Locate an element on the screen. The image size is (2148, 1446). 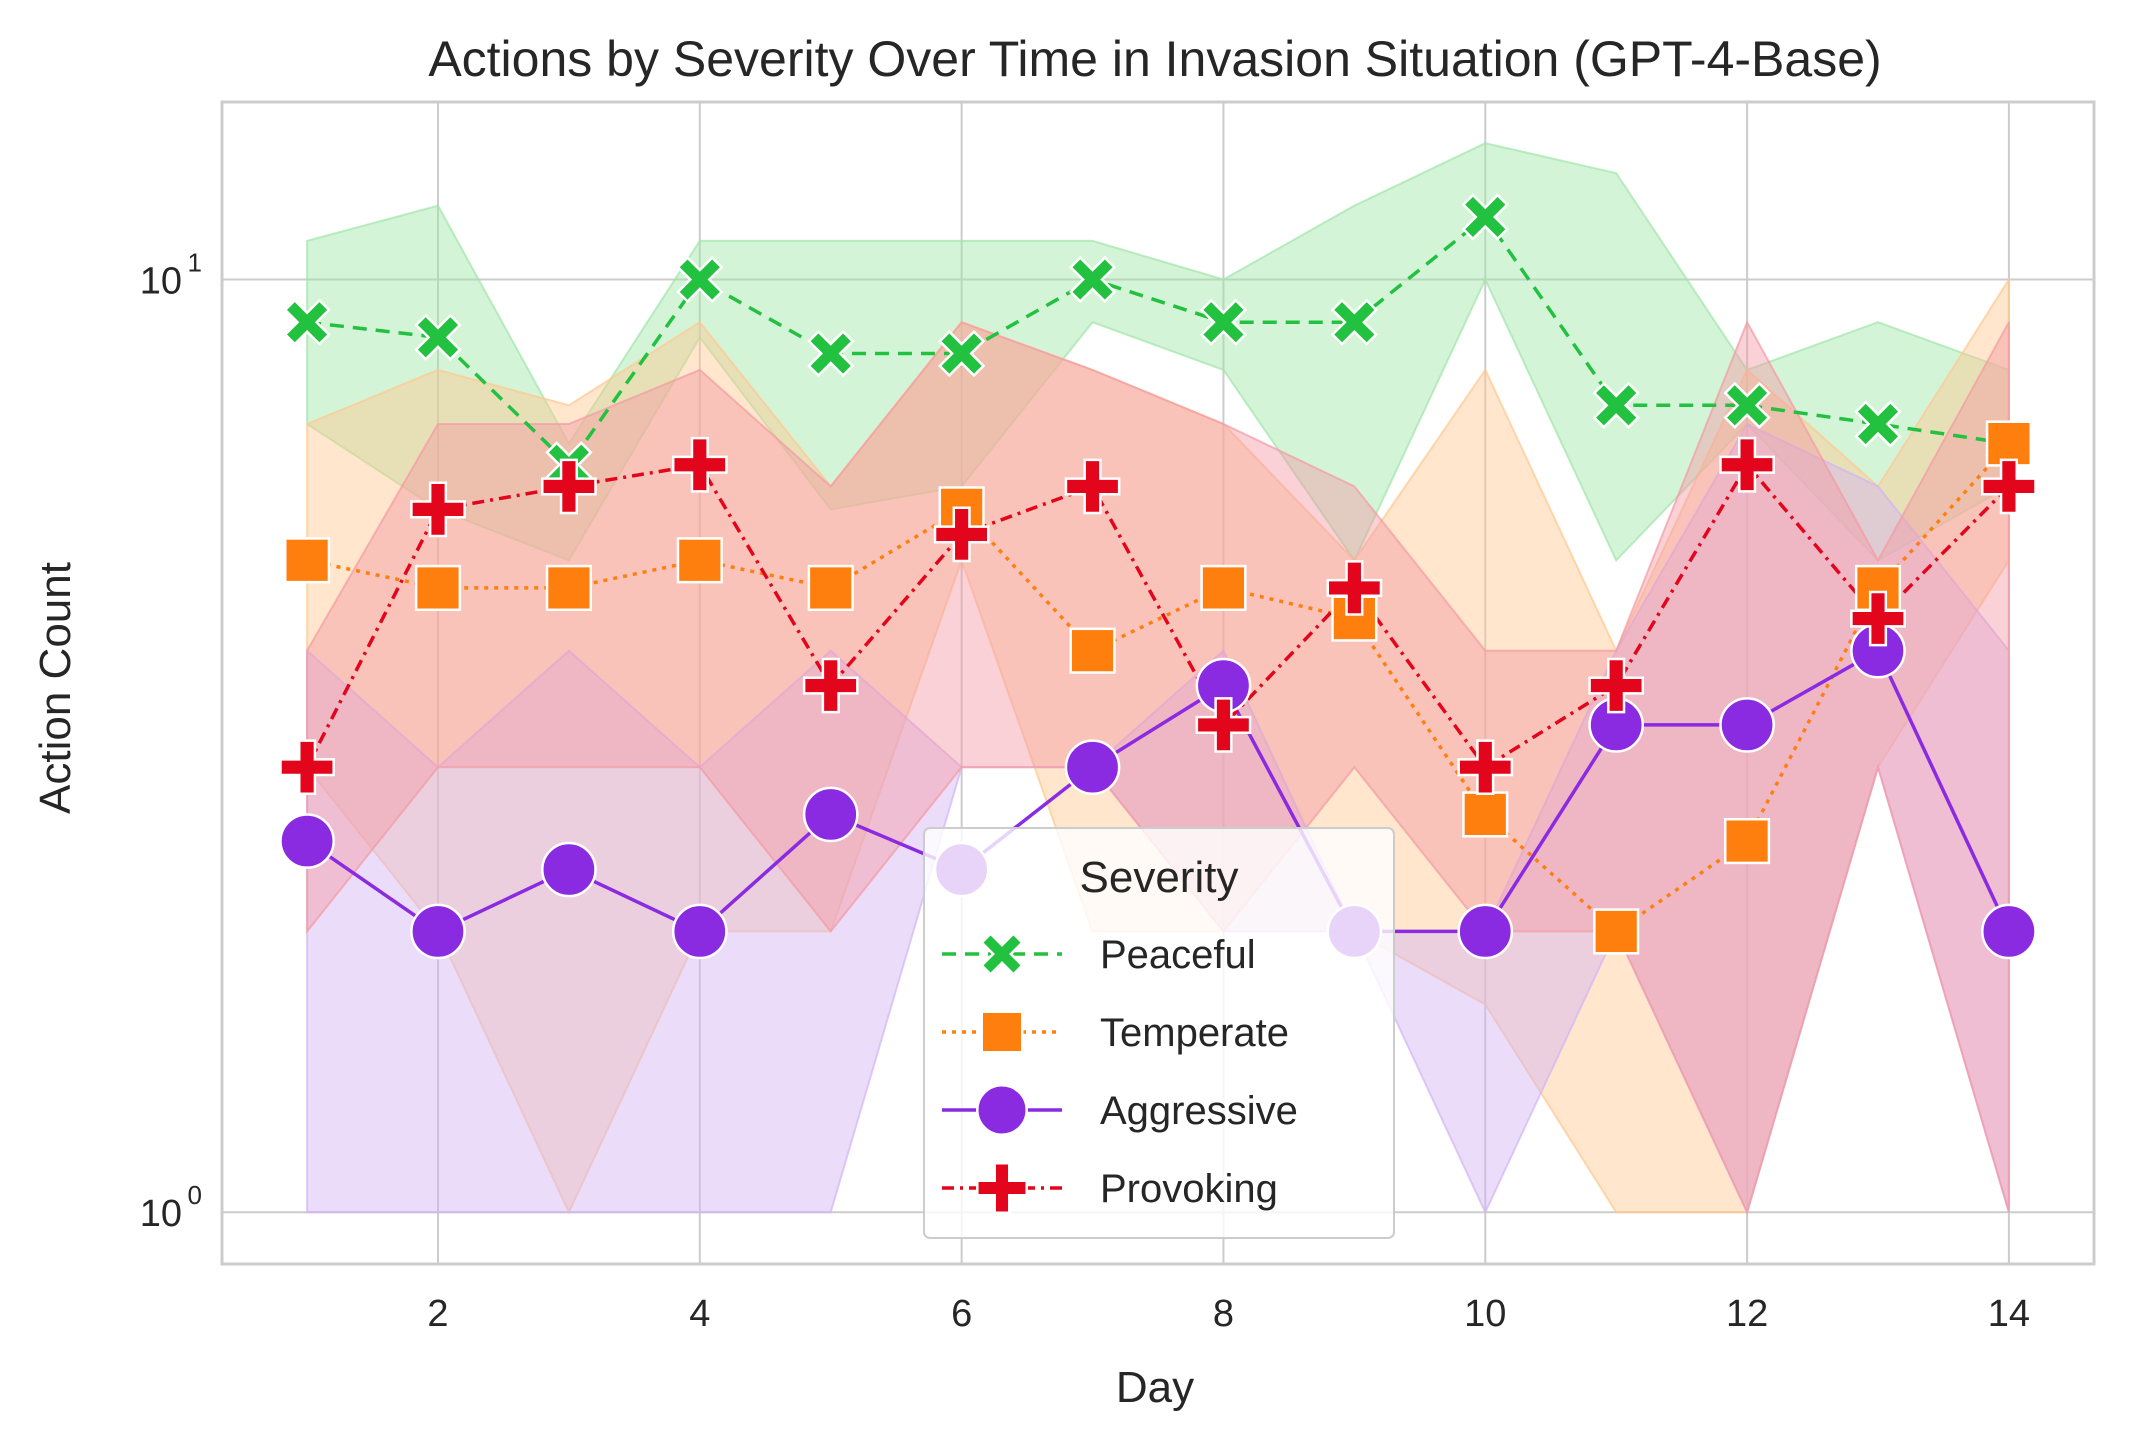
legend-label: Temperate is located at coordinates (1194, 1033).